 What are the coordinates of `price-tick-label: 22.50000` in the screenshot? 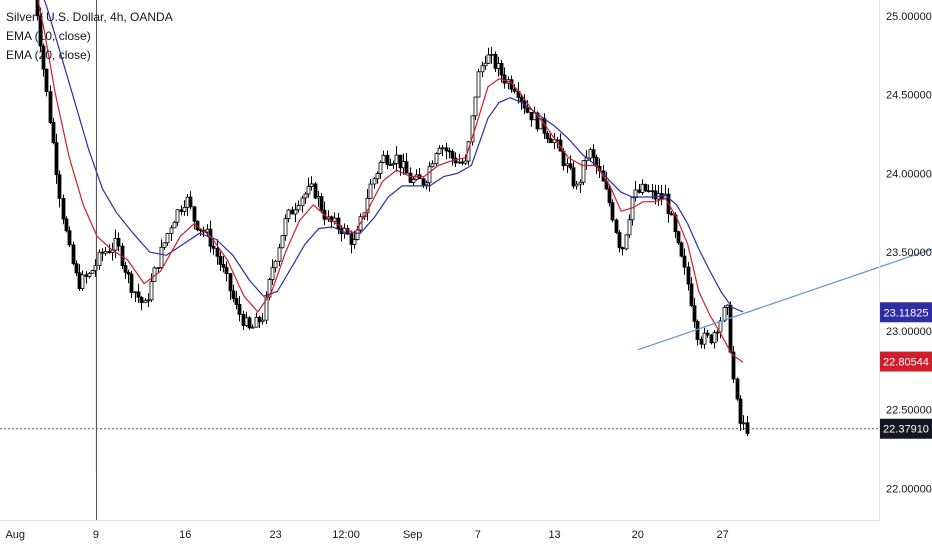 It's located at (909, 411).